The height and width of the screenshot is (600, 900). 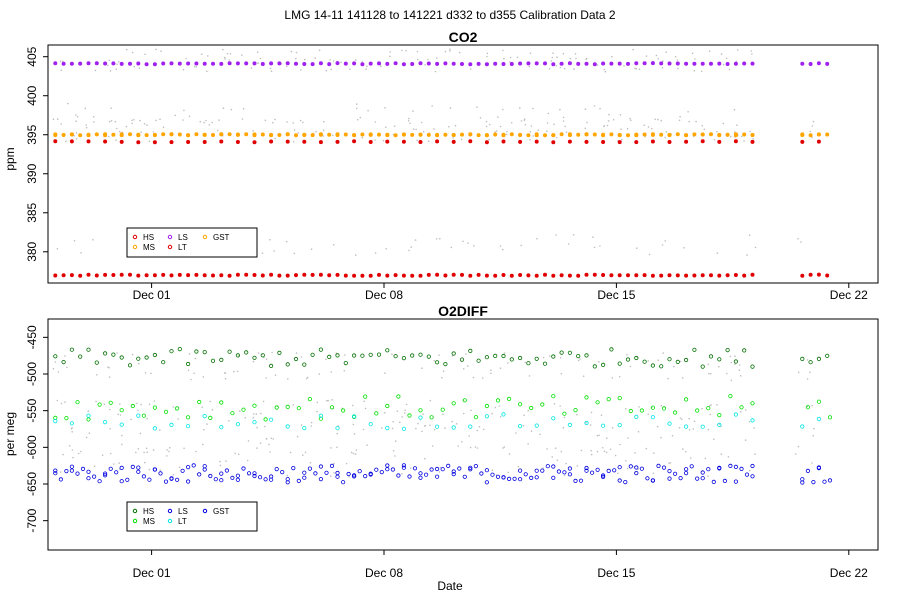 I want to click on y-tick-label: -500, so click(x=32, y=374).